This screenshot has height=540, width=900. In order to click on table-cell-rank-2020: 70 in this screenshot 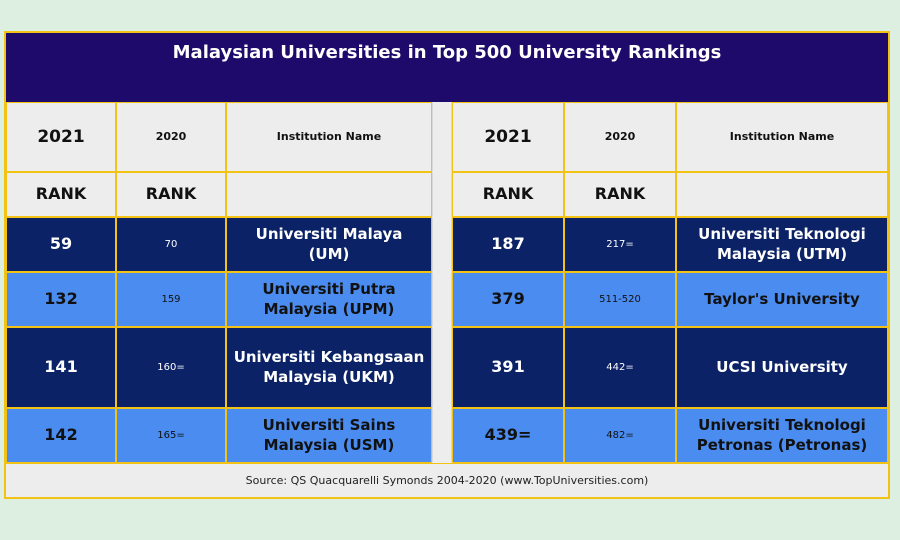, I will do `click(171, 244)`.